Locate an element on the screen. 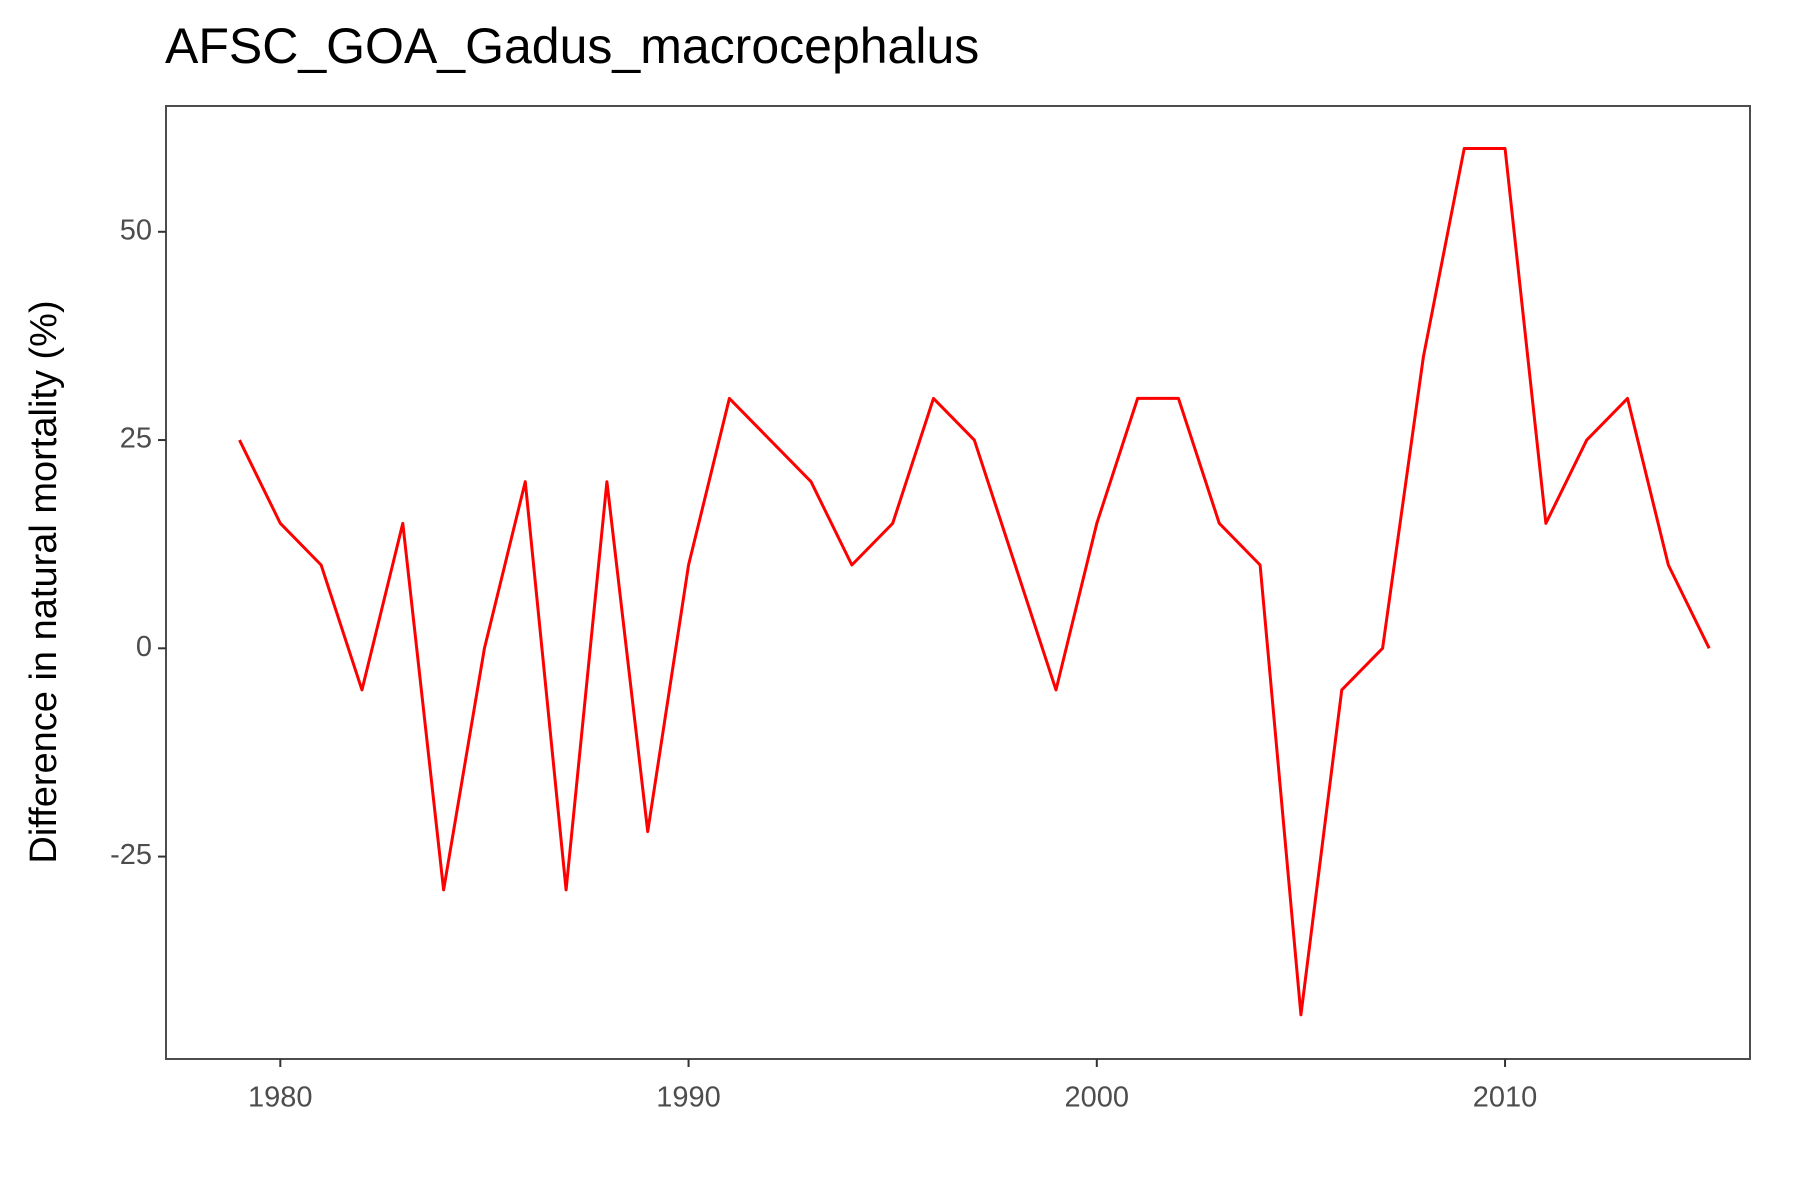  y-tick-label: -25 is located at coordinates (131, 855).